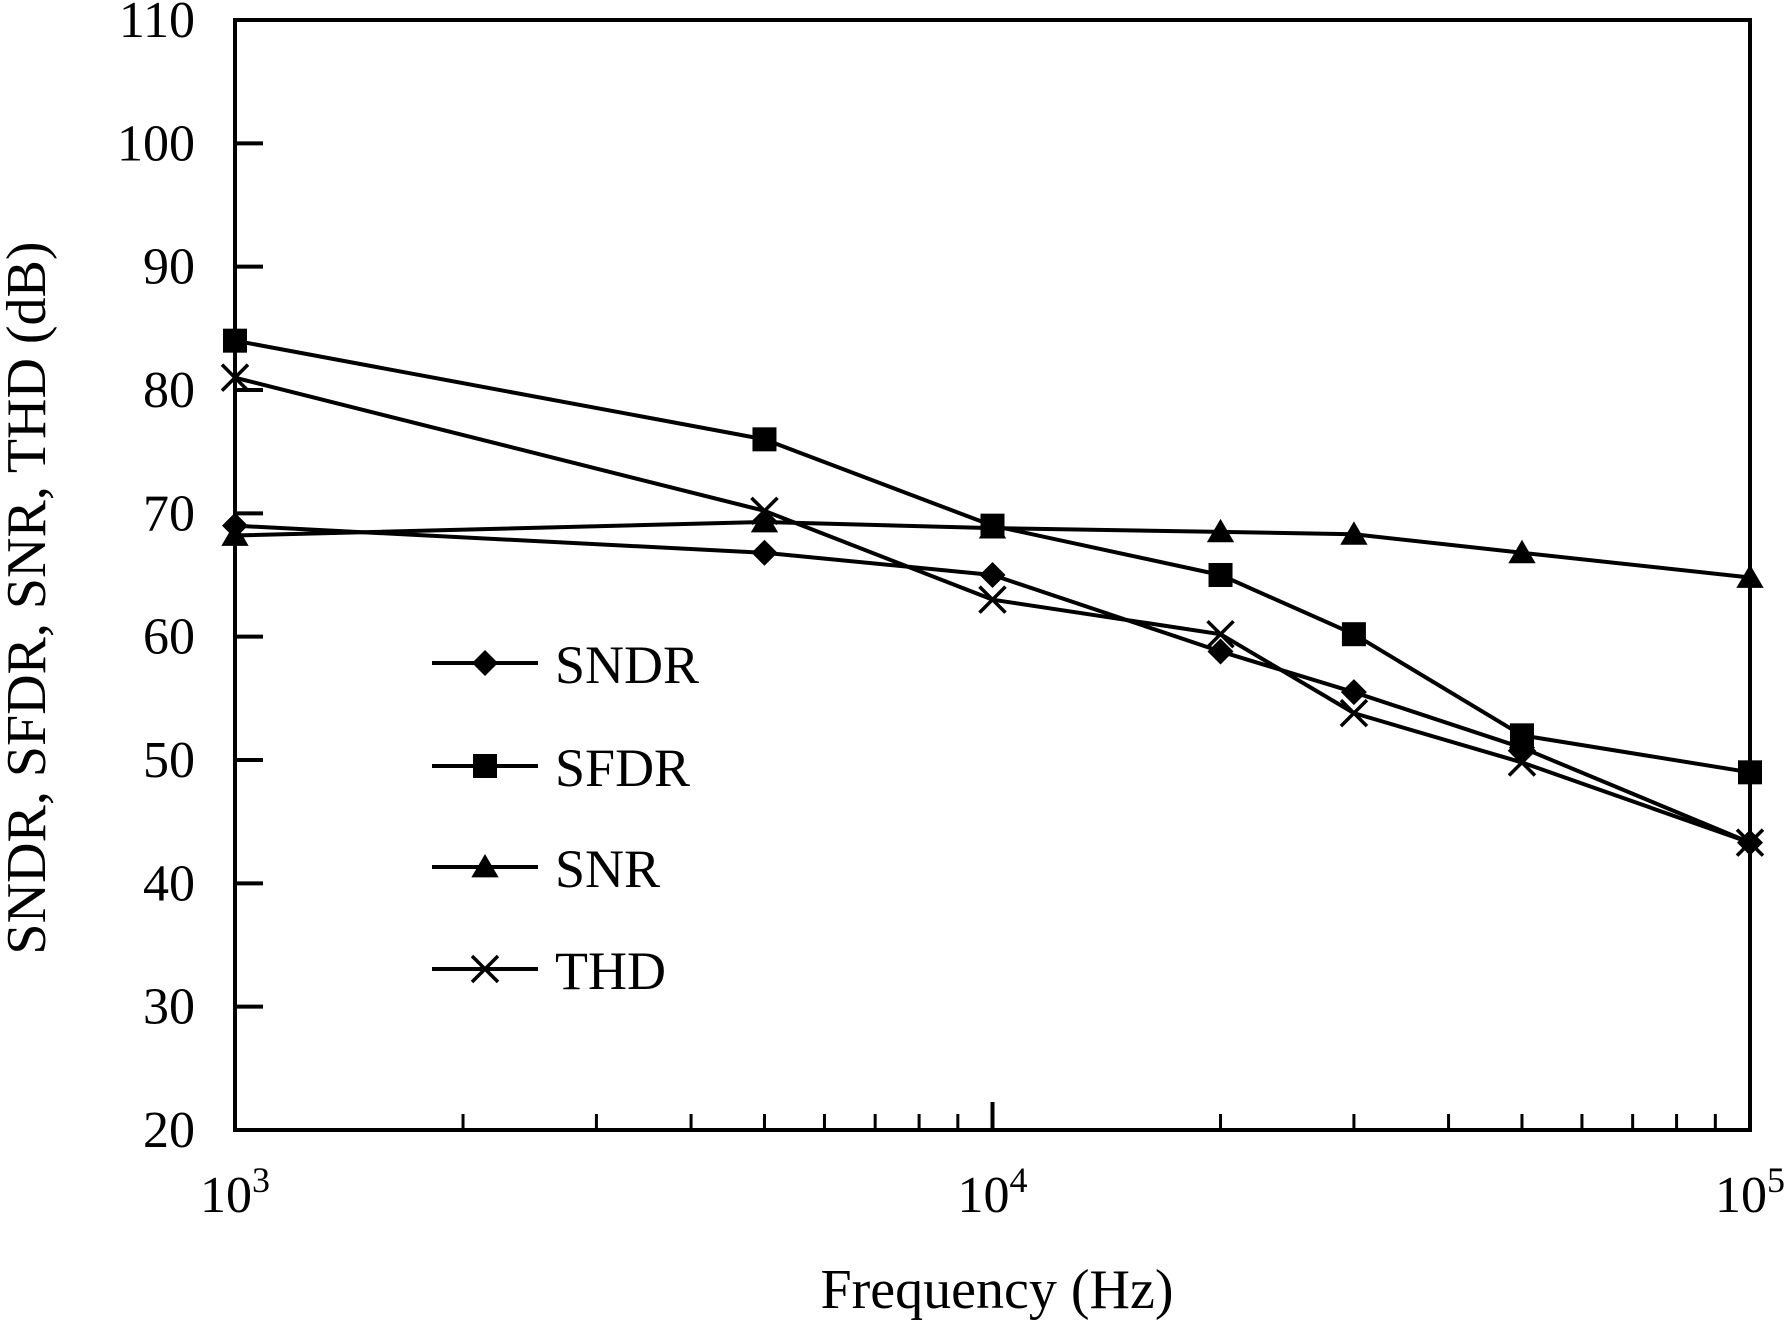 The height and width of the screenshot is (1321, 1786). What do you see at coordinates (261, 1180) in the screenshot?
I see `x-tick-exponent: 3` at bounding box center [261, 1180].